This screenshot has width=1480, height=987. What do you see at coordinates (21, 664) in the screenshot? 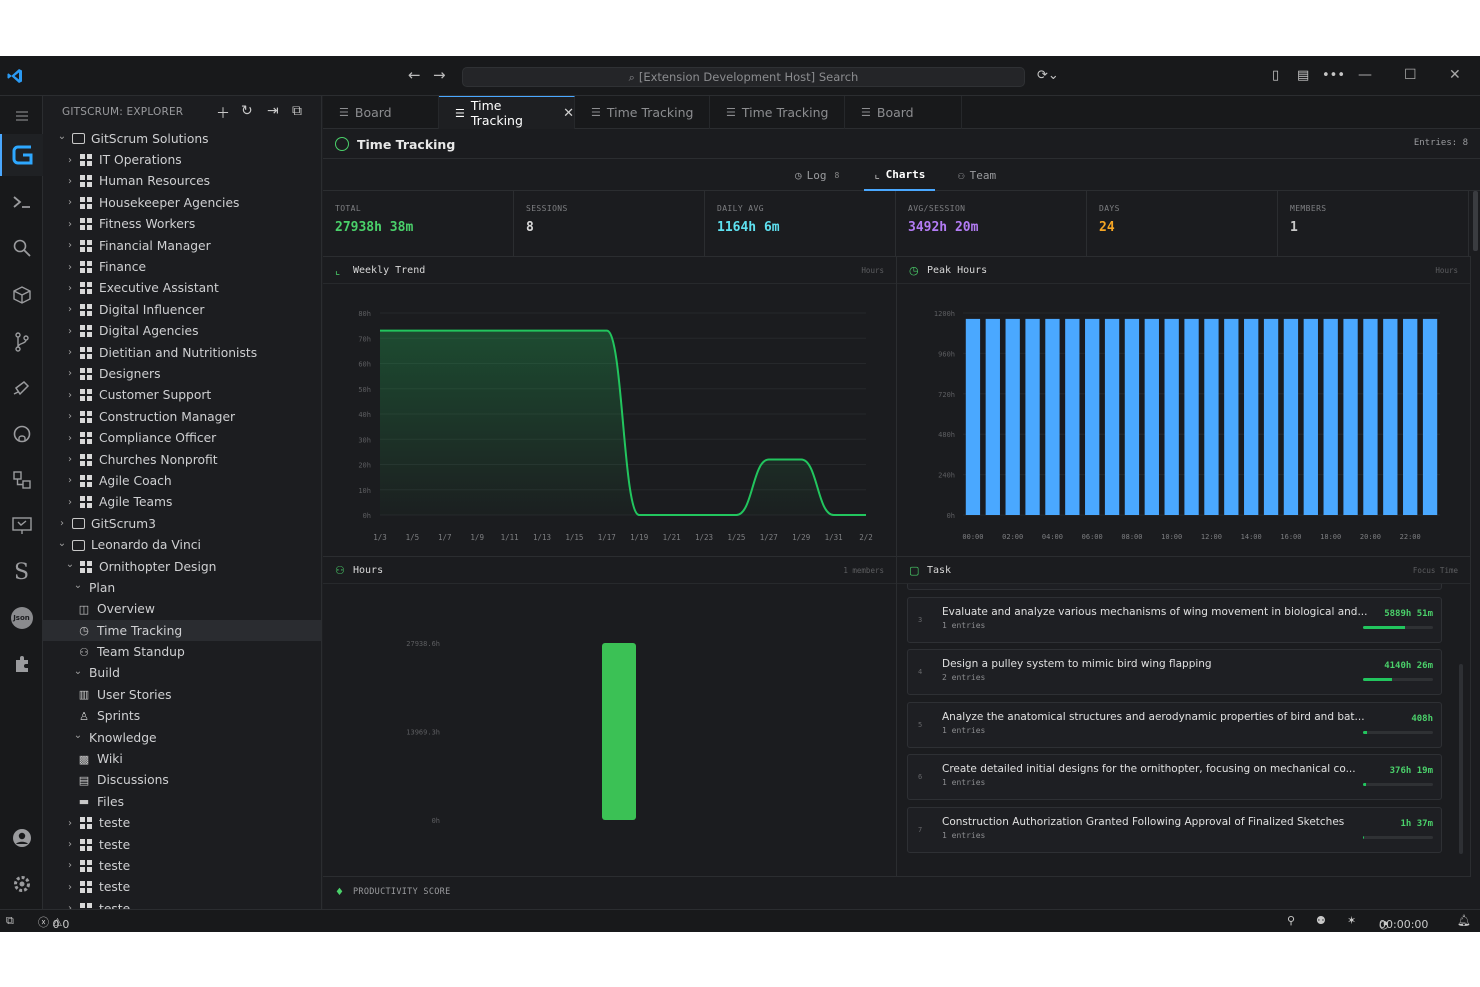
I see `extensions-icon` at bounding box center [21, 664].